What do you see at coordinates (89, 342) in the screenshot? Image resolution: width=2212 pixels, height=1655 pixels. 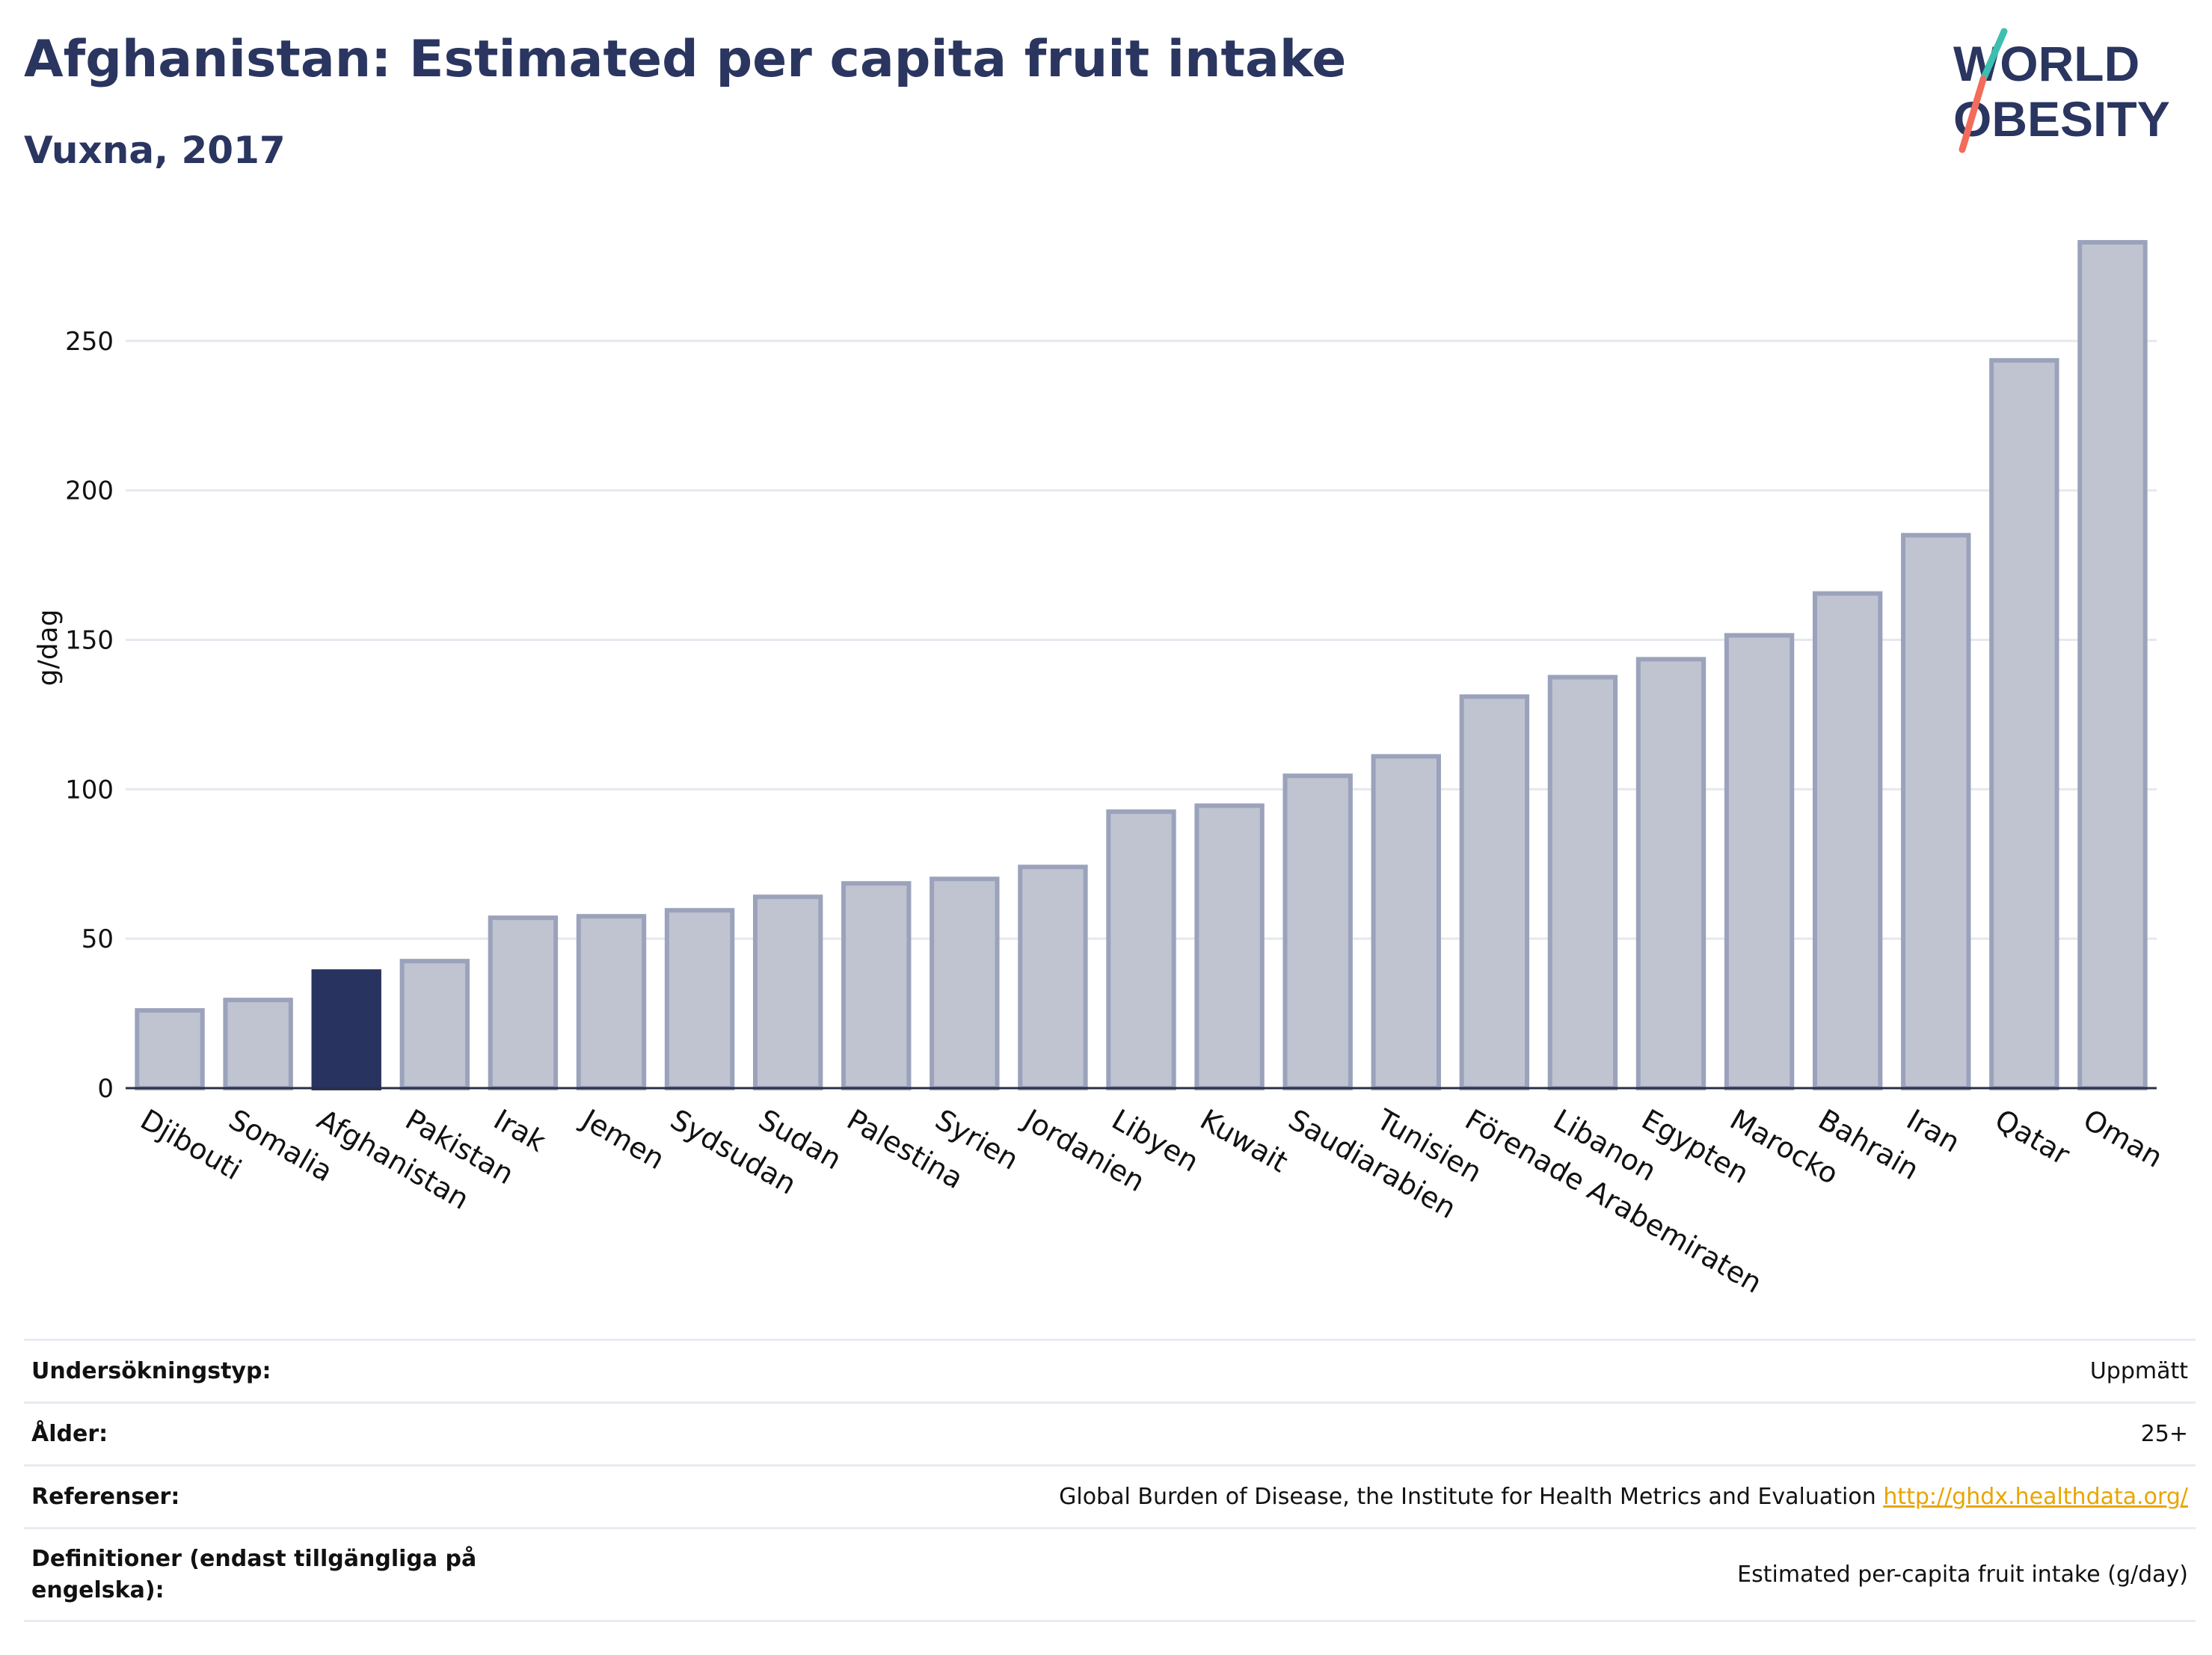 I see `y-tick-label: 250` at bounding box center [89, 342].